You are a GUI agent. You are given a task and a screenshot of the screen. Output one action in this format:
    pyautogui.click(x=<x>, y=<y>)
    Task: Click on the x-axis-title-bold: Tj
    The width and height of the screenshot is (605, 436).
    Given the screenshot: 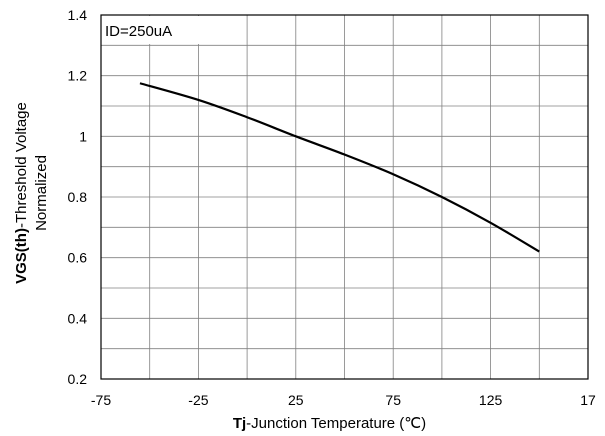 What is the action you would take?
    pyautogui.click(x=239, y=423)
    